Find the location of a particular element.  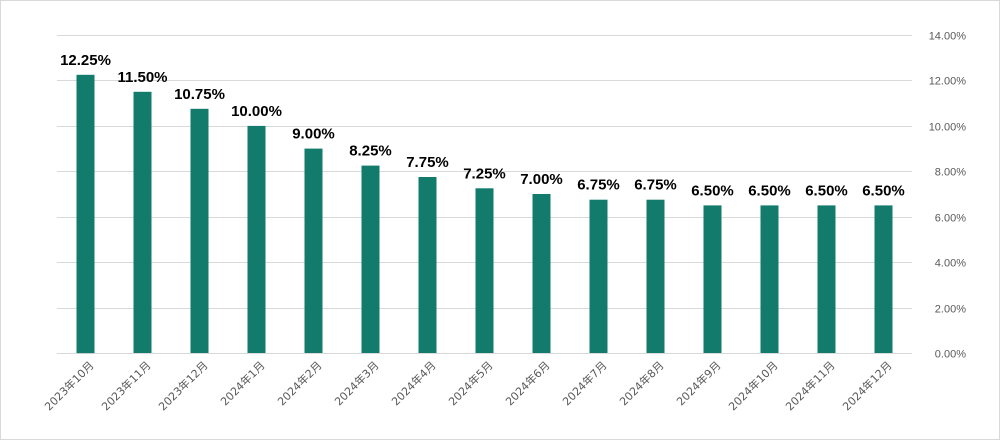

x-tick-label: 2024年4月 is located at coordinates (413, 383).